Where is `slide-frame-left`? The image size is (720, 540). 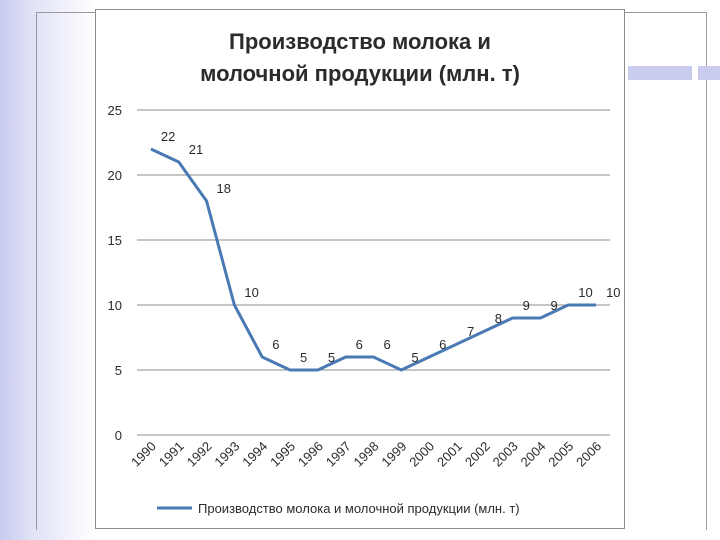
slide-frame-left is located at coordinates (36, 271).